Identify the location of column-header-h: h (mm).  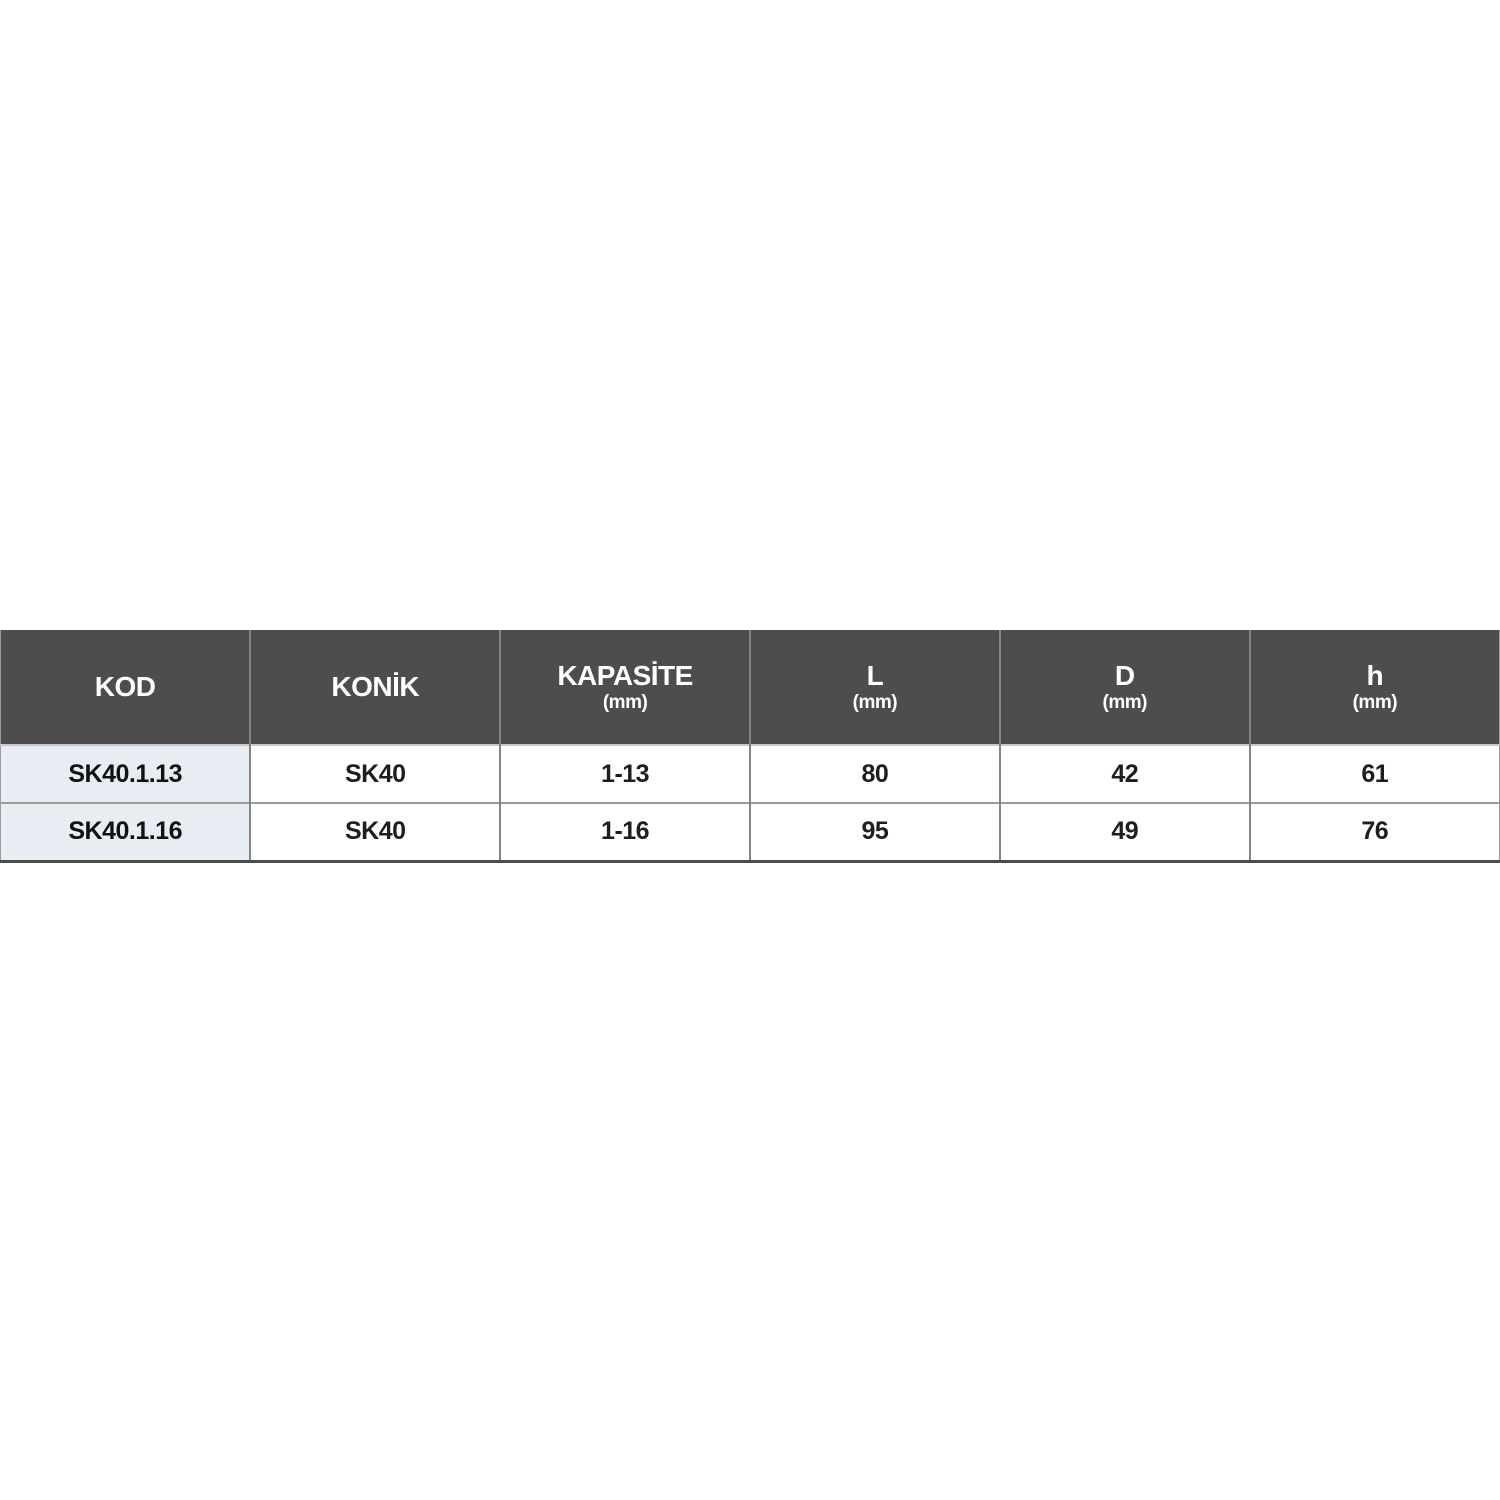
(1374, 687).